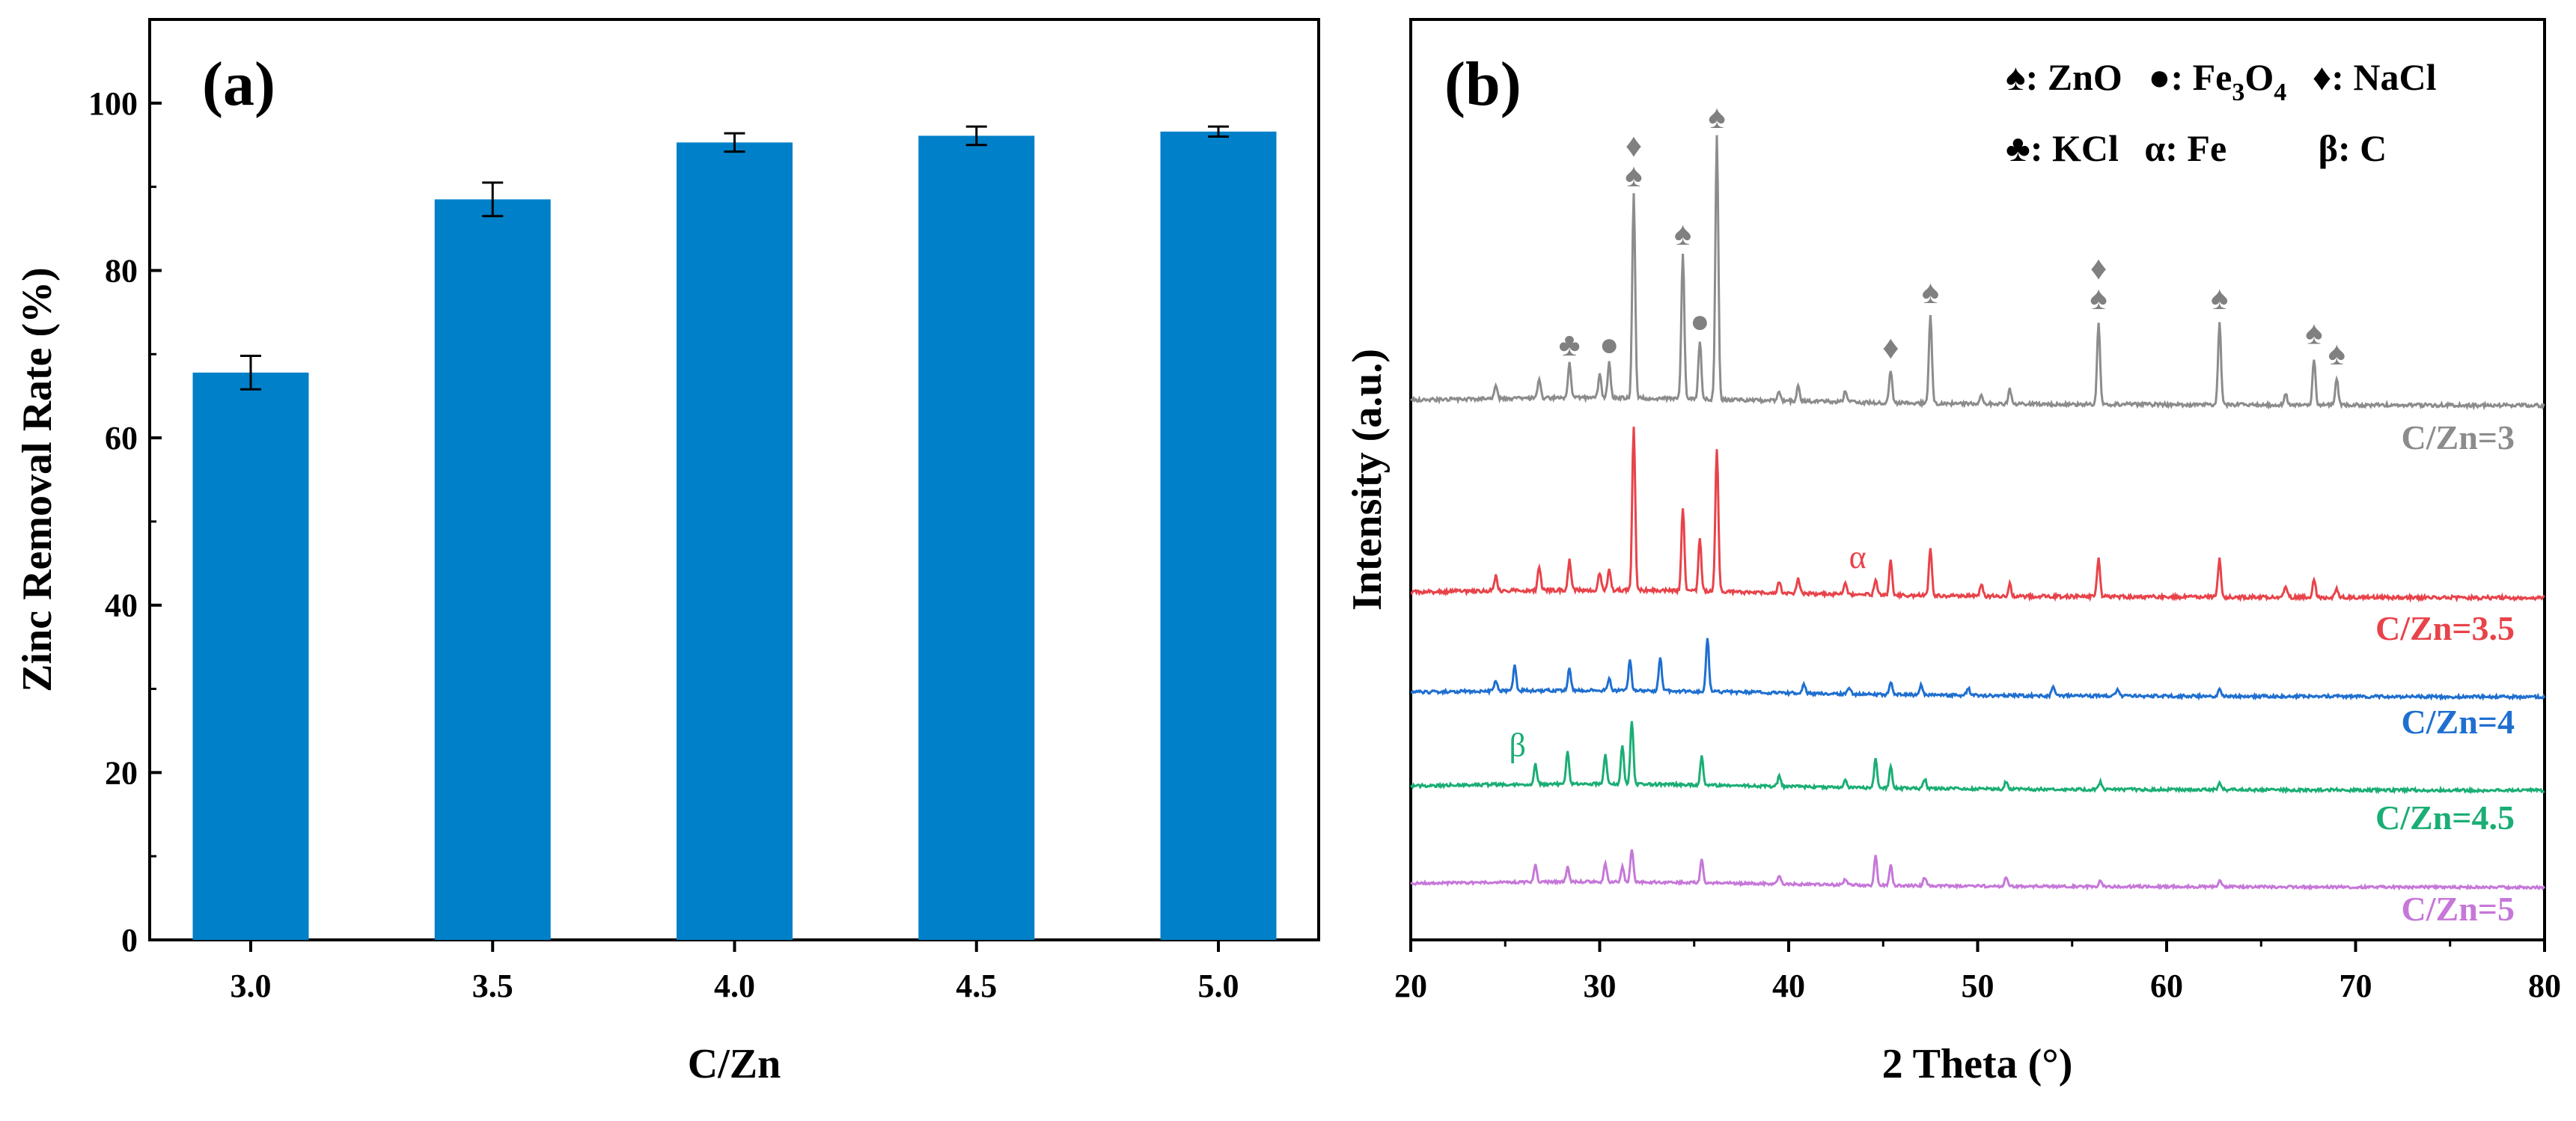 This screenshot has width=2576, height=1121. I want to click on curve-label: C/Zn=4.5, so click(2445, 817).